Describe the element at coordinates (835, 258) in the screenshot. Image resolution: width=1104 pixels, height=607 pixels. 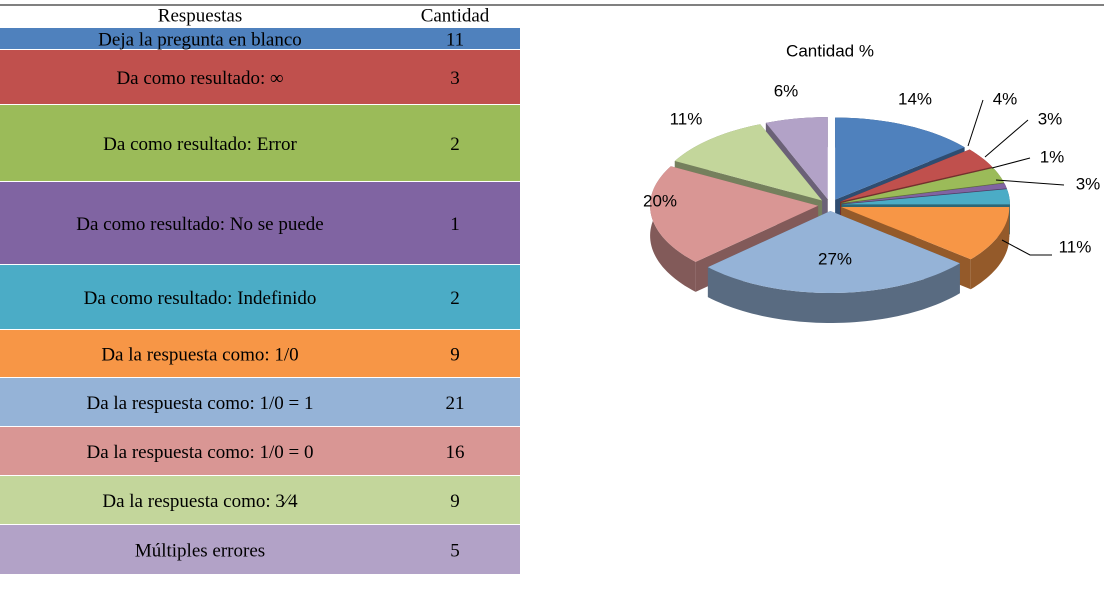
I see `data-label: 27%` at that location.